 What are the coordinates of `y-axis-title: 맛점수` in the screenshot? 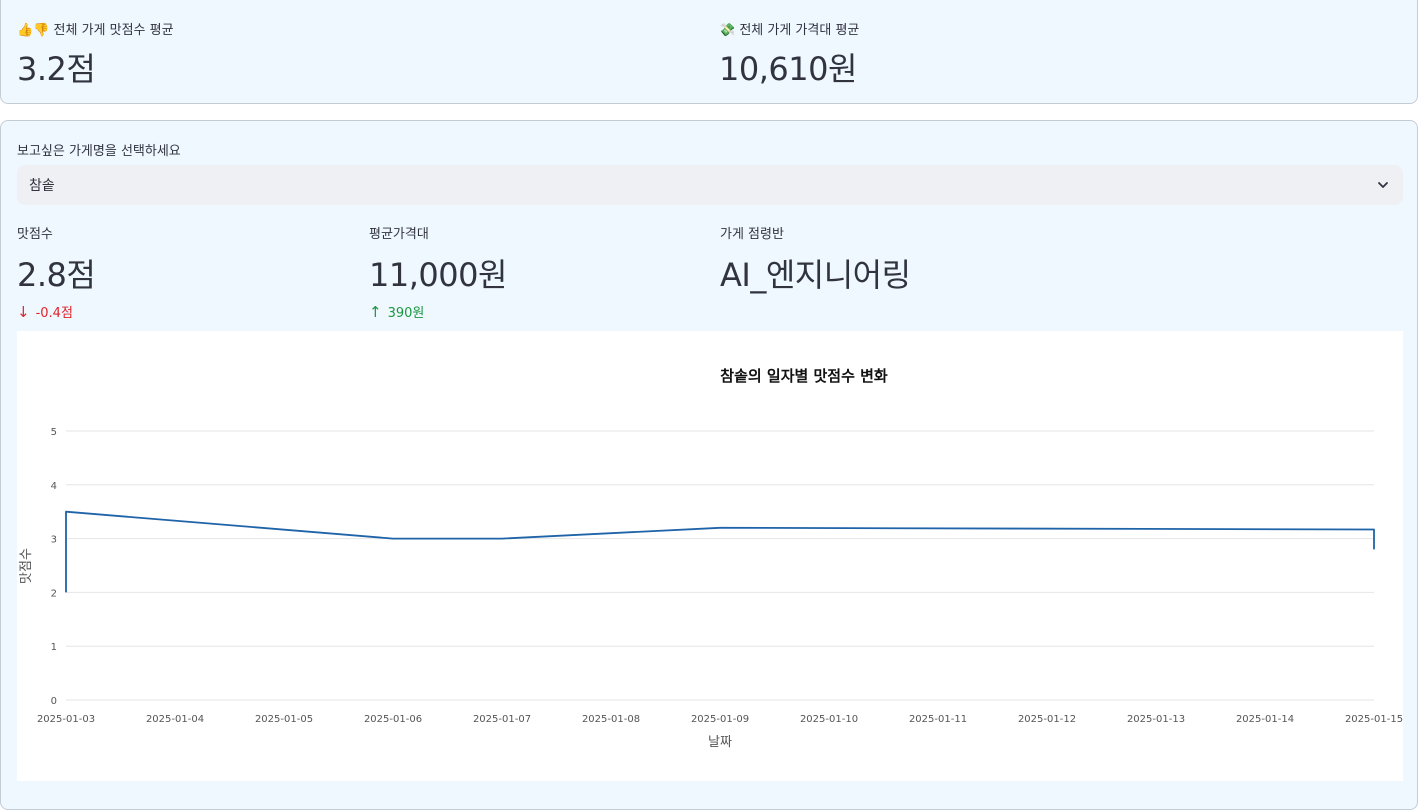 It's located at (26, 566).